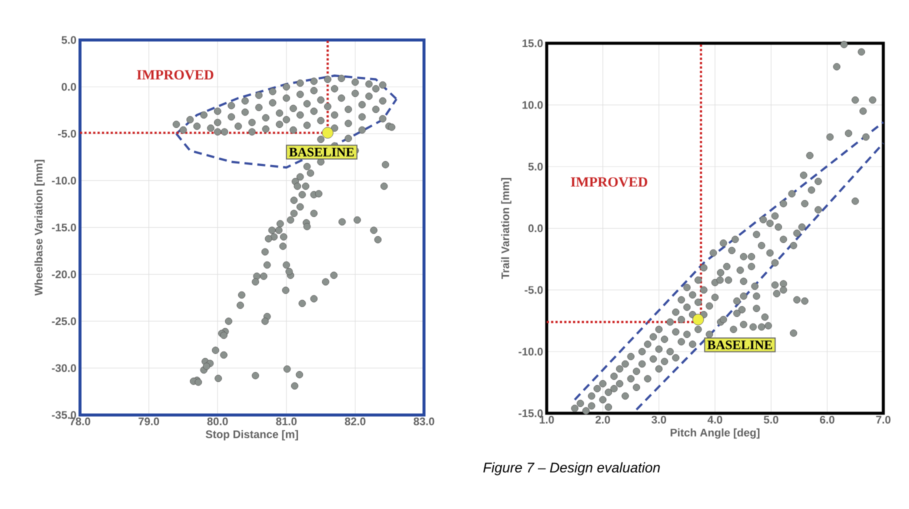 The width and height of the screenshot is (909, 509). I want to click on x-tick-label: 80.0, so click(217, 422).